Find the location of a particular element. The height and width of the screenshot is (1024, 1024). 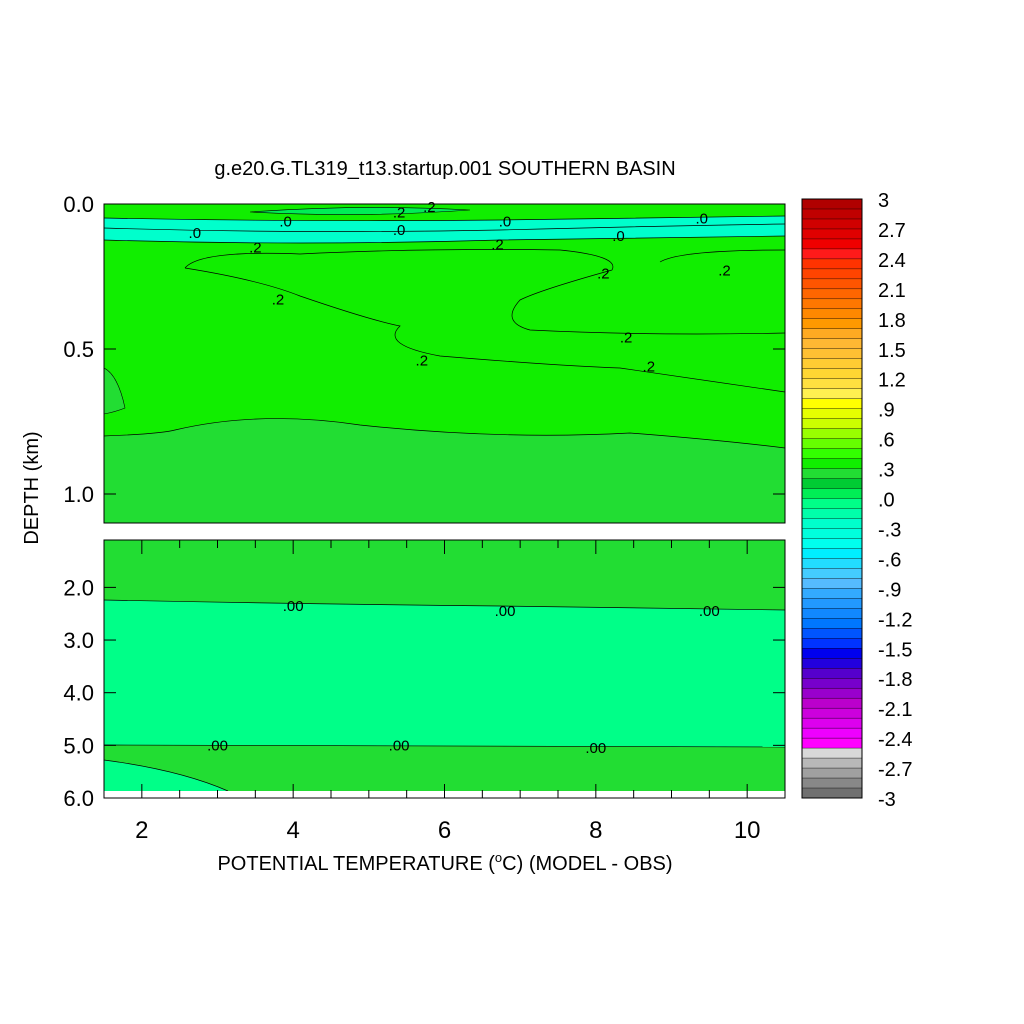

upper-y-tick-label: 1.0 is located at coordinates (78, 494).